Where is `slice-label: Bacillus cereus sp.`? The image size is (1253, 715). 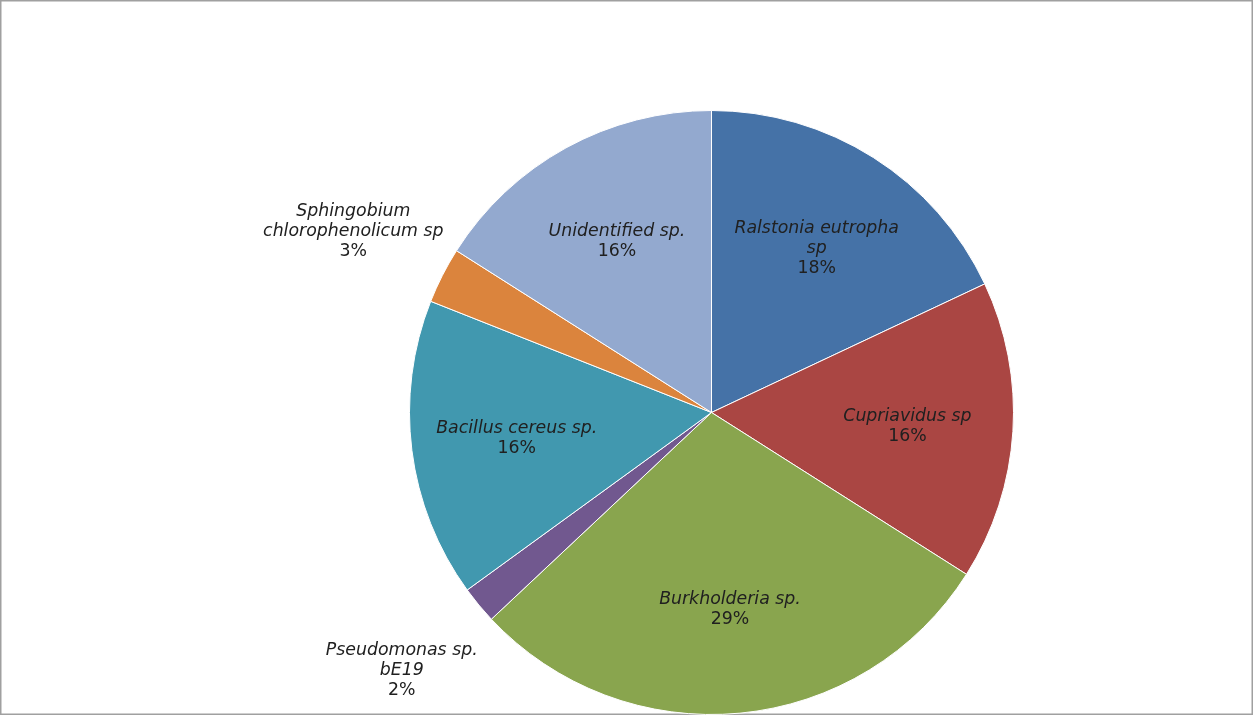 slice-label: Bacillus cereus sp. is located at coordinates (517, 427).